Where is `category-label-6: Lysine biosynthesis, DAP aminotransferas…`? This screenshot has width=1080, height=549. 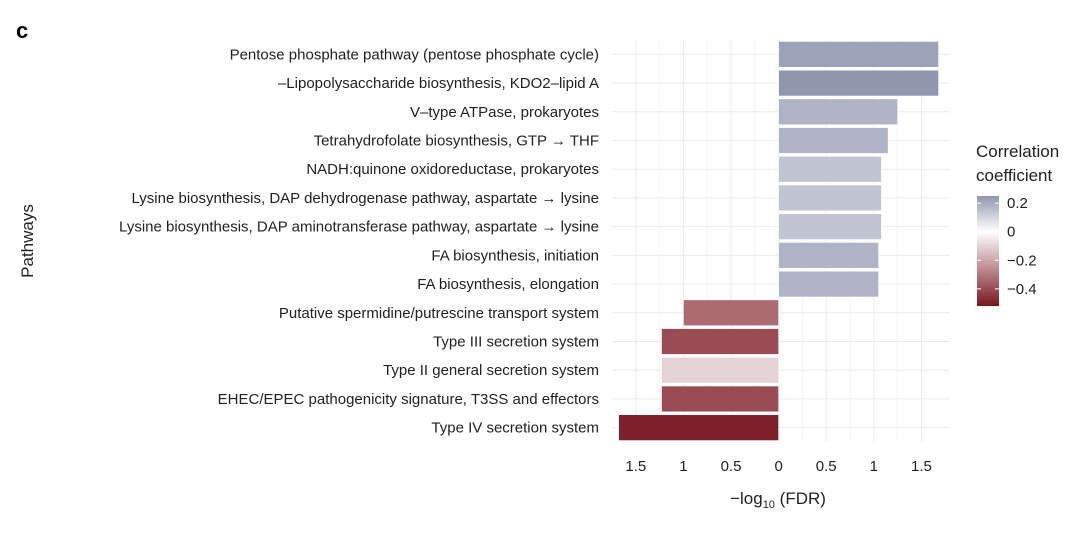
category-label-6: Lysine biosynthesis, DAP aminotransferas… is located at coordinates (359, 227).